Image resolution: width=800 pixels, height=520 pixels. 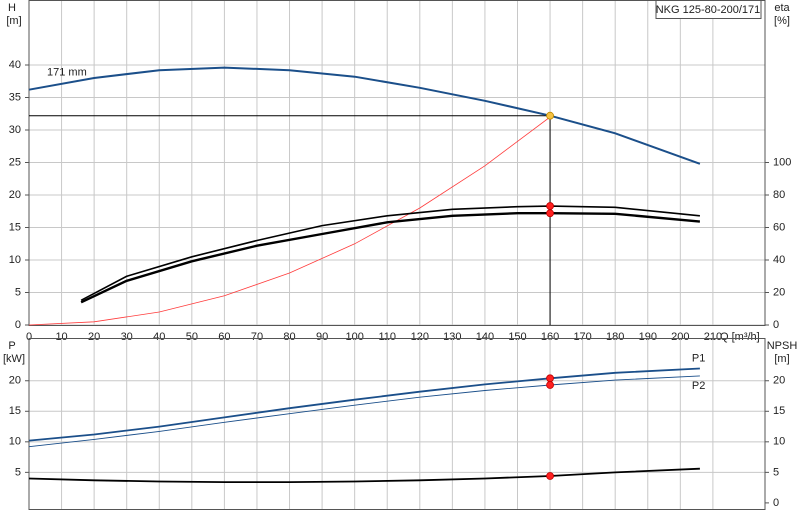 What do you see at coordinates (289, 337) in the screenshot?
I see `x-tick-label: 80` at bounding box center [289, 337].